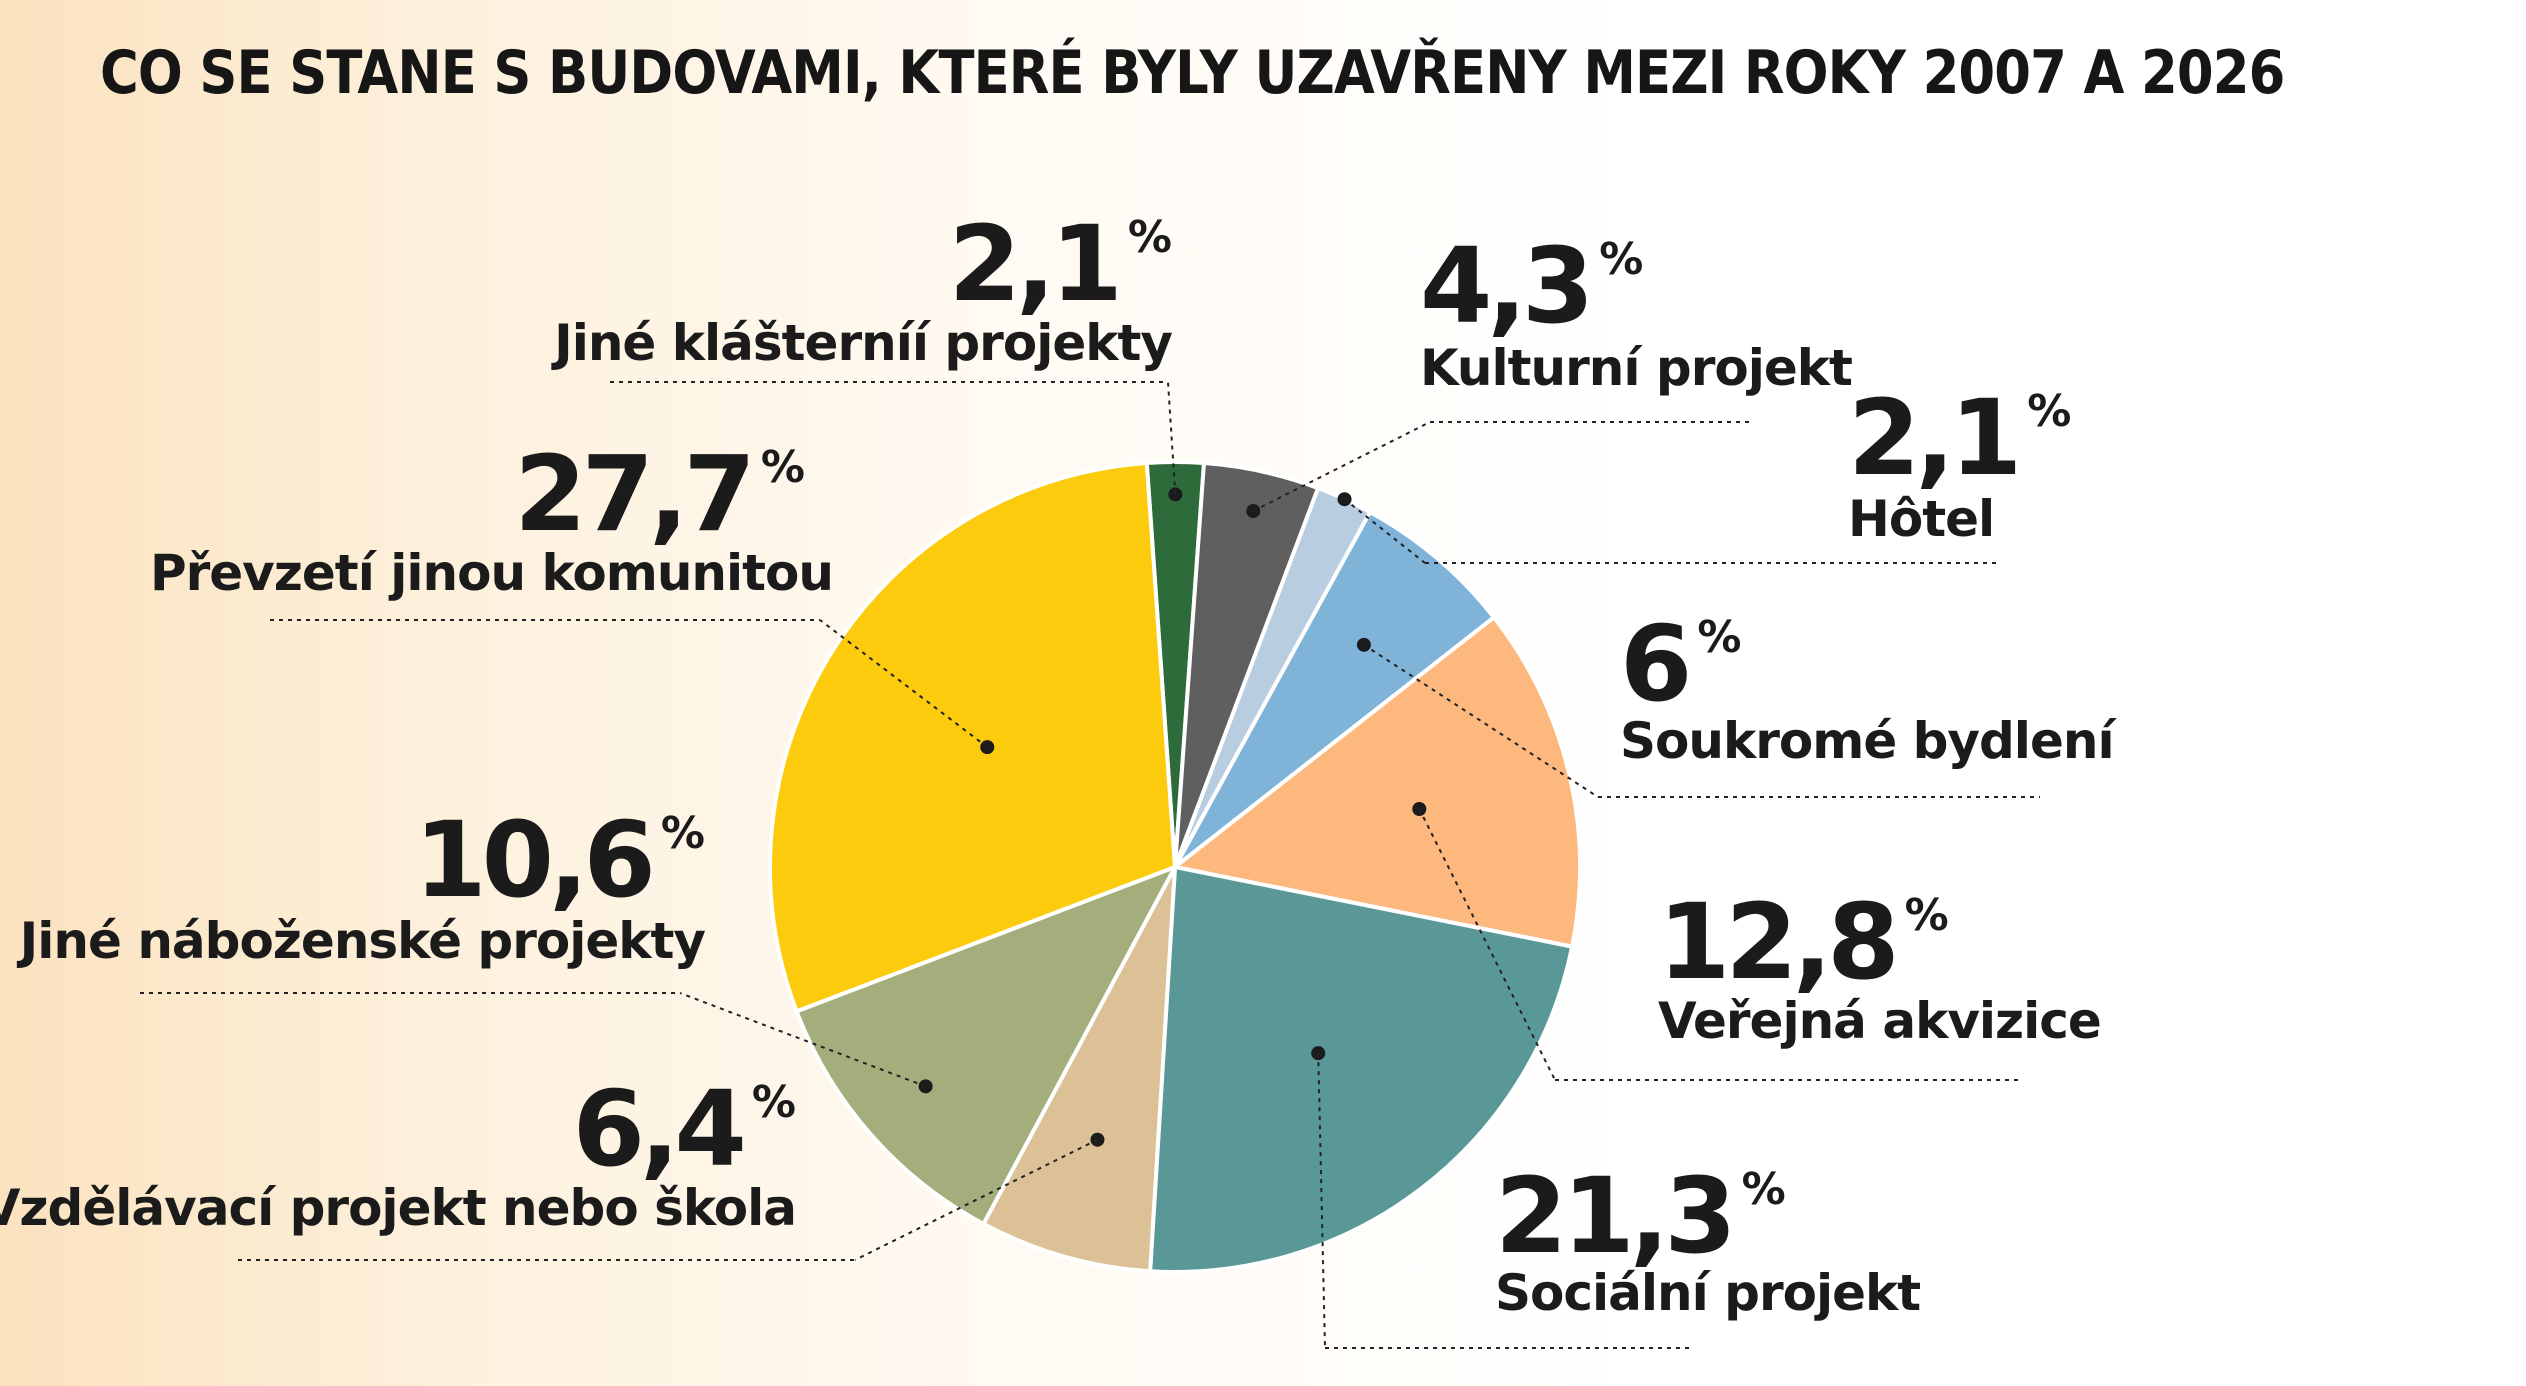  What do you see at coordinates (491, 573) in the screenshot?
I see `data-label-category: Převzetí jinou komunitou` at bounding box center [491, 573].